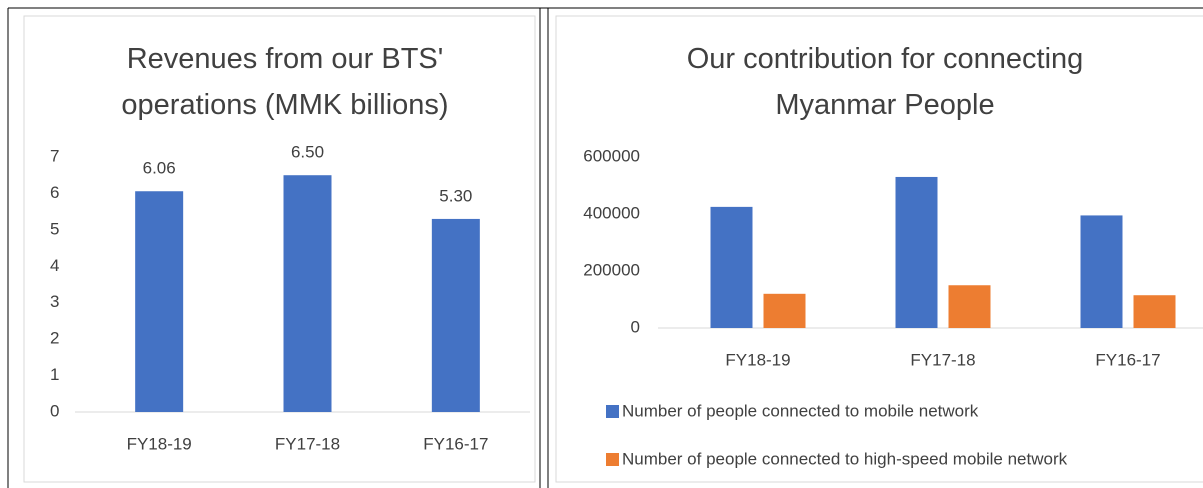 Image resolution: width=1203 pixels, height=488 pixels. I want to click on y-tick-label: 200000, so click(611, 269).